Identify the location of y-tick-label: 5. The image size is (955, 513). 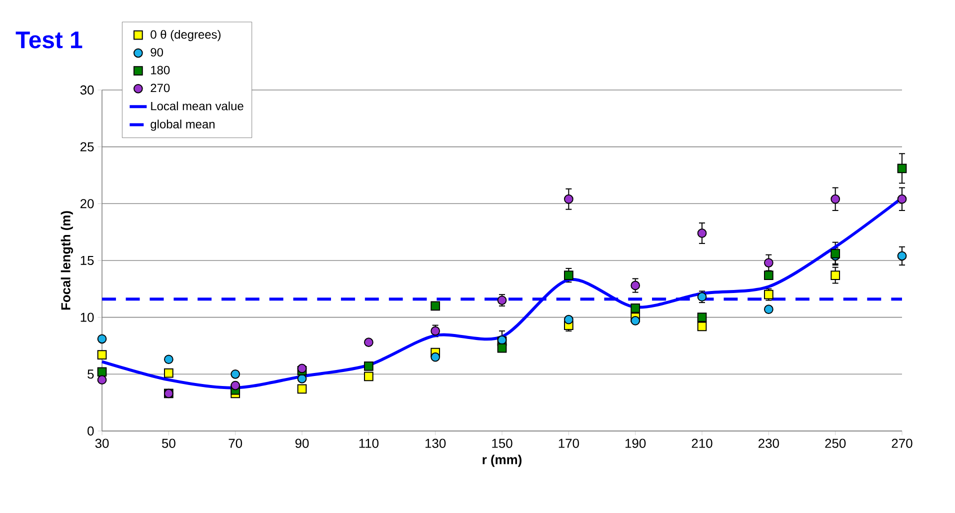
(91, 374).